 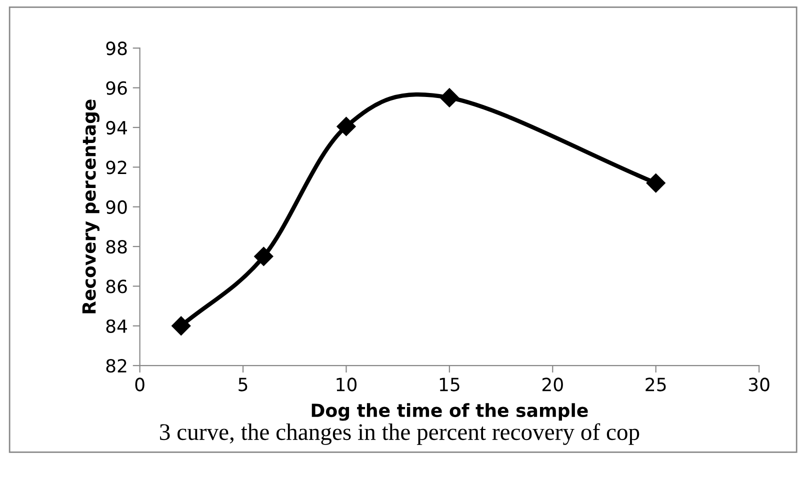 I want to click on x-tick-label: 10, so click(x=346, y=385).